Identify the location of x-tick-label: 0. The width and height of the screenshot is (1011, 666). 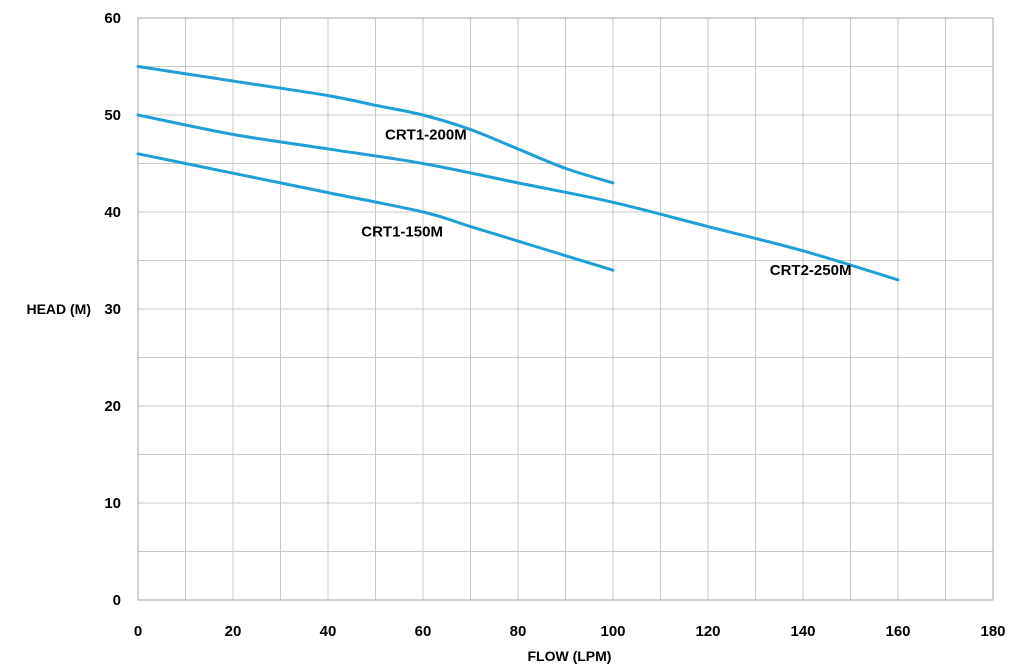
(138, 631).